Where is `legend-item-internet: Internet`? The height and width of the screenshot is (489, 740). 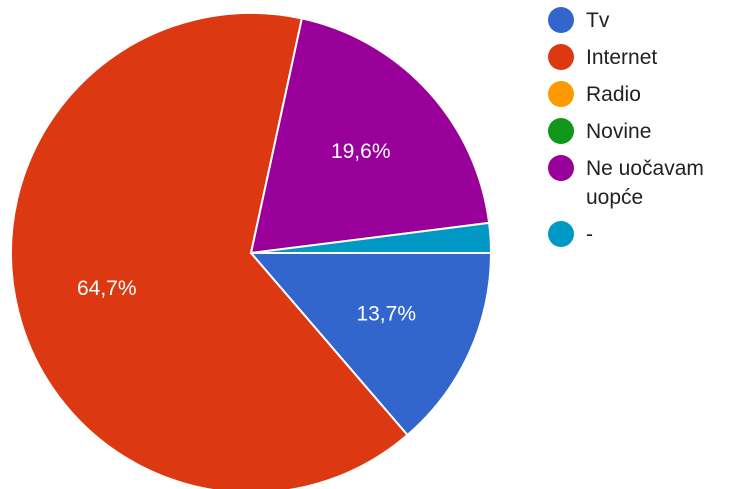
legend-item-internet: Internet is located at coordinates (641, 57).